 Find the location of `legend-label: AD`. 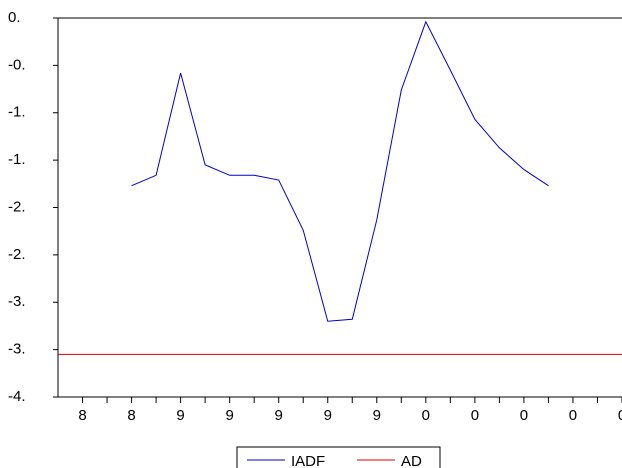

legend-label: AD is located at coordinates (411, 460).